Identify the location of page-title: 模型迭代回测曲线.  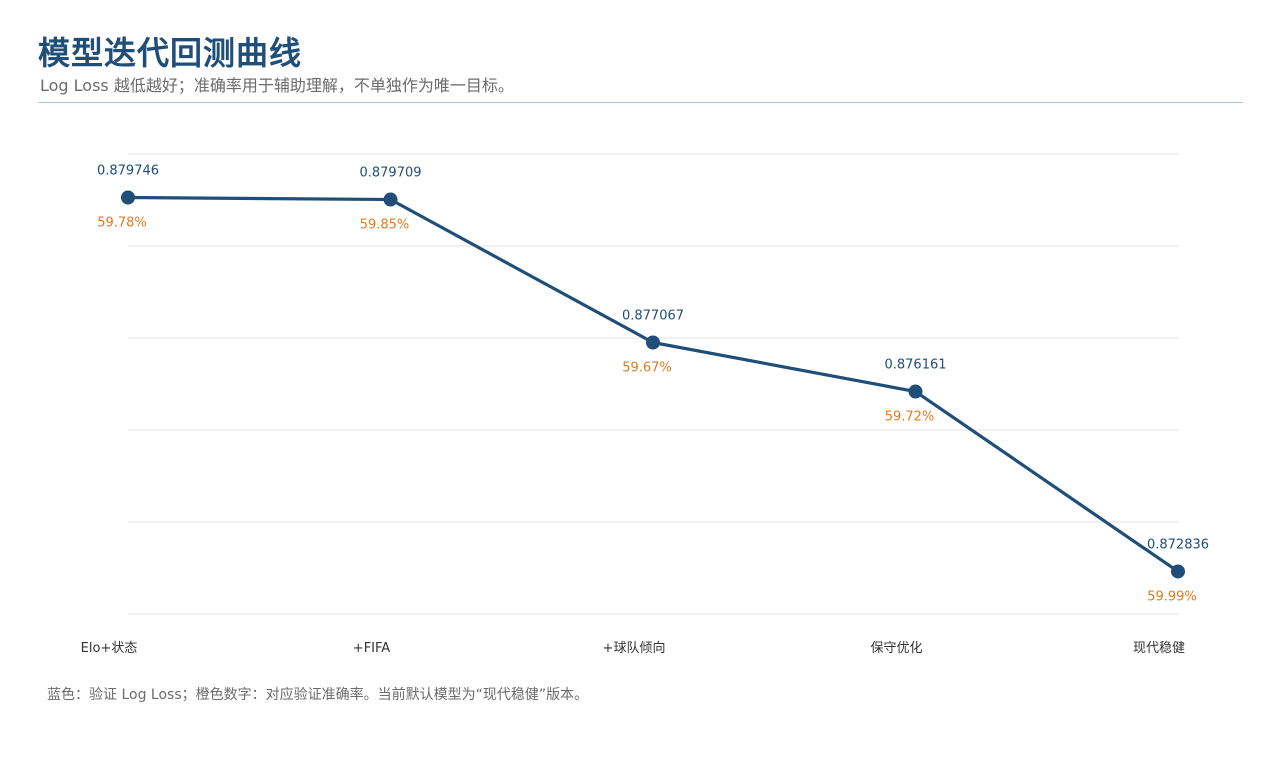
(170, 53).